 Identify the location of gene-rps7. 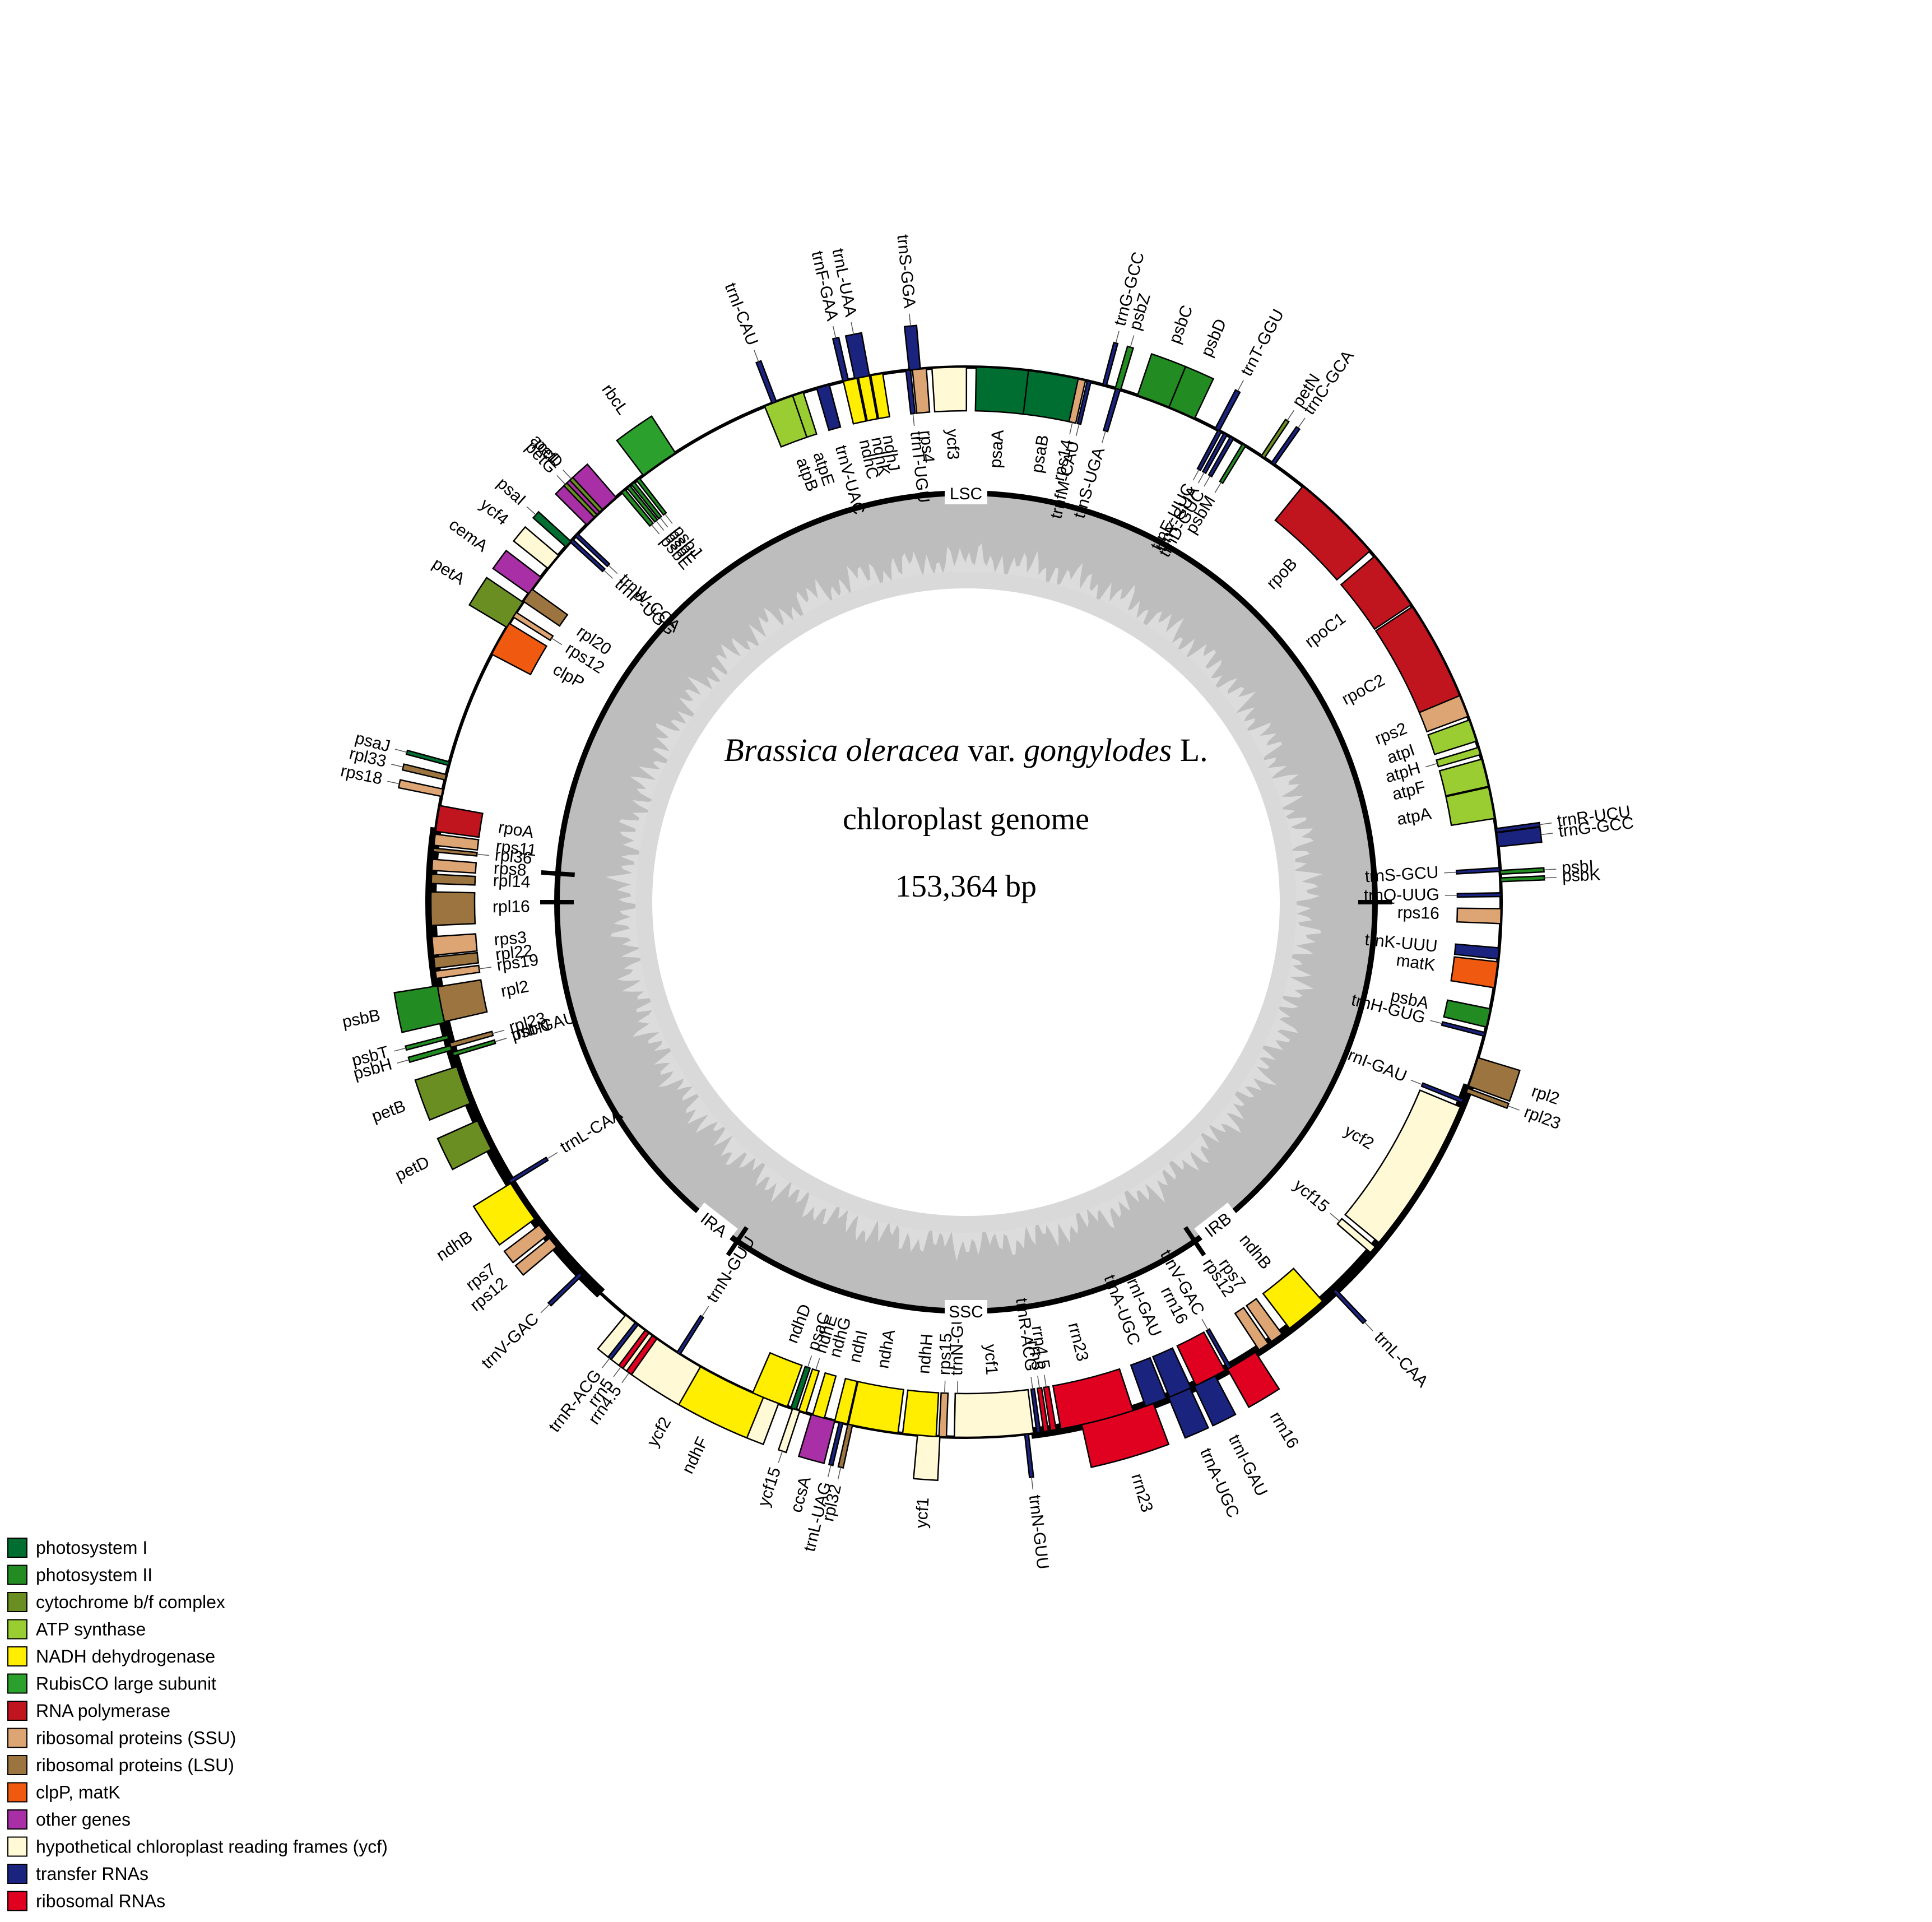
(1264, 1320).